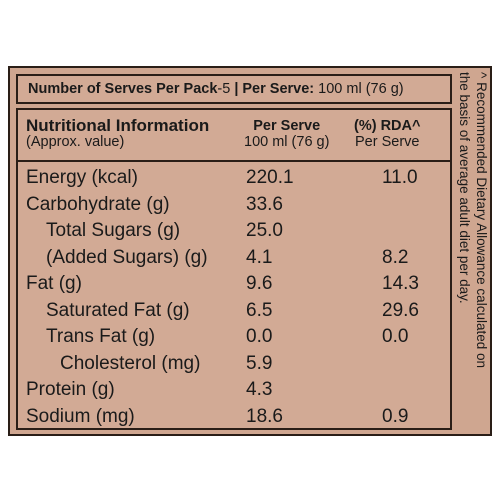 This screenshot has width=500, height=500. I want to click on per-serve-value: 0.0, so click(259, 336).